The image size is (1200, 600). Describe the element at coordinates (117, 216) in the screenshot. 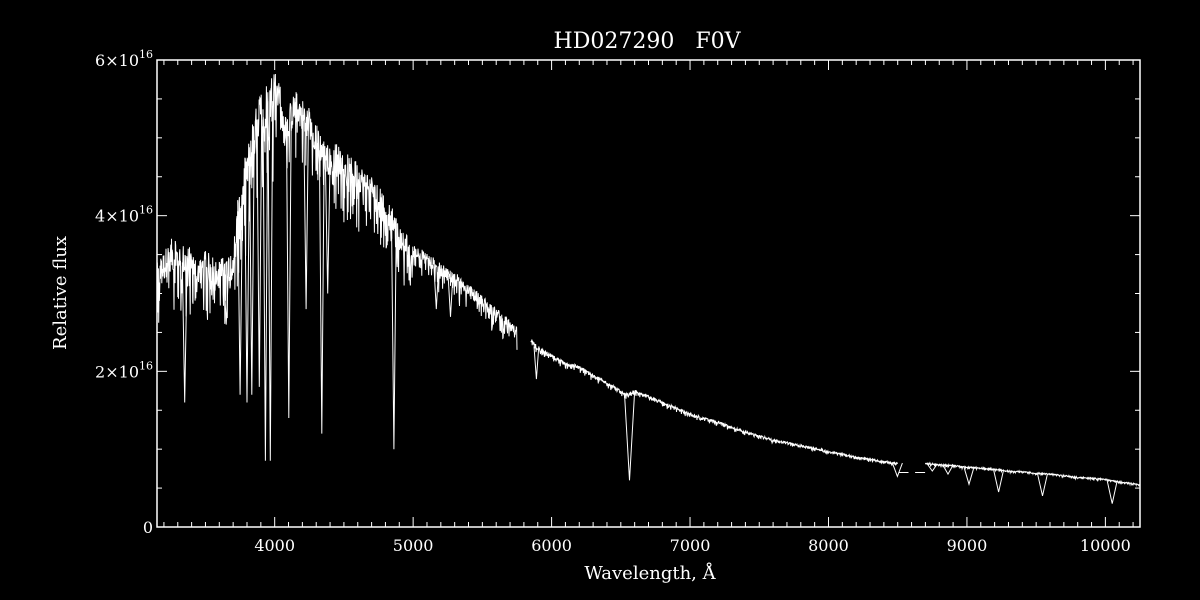

I see `y-tick-mantissa: 4×10` at that location.